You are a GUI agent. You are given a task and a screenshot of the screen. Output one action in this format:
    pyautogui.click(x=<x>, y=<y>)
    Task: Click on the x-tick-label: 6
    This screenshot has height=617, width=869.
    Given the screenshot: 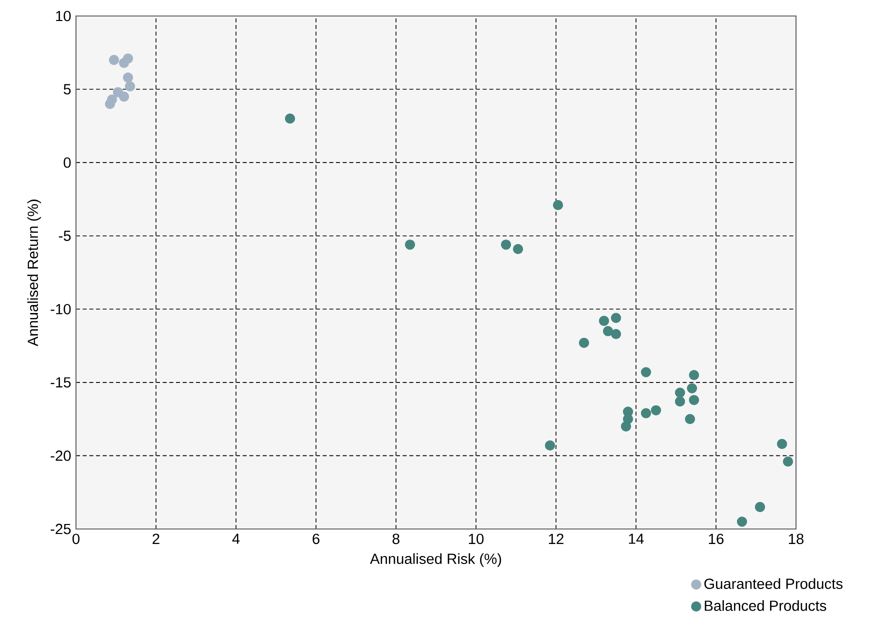 What is the action you would take?
    pyautogui.click(x=316, y=539)
    